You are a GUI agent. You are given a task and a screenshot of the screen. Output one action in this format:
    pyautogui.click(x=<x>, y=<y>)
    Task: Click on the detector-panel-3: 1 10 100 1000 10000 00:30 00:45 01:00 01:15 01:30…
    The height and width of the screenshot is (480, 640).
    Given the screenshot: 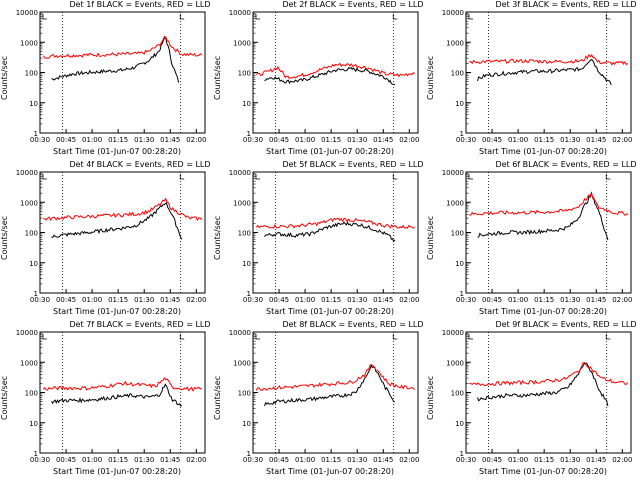 What is the action you would take?
    pyautogui.click(x=532, y=80)
    